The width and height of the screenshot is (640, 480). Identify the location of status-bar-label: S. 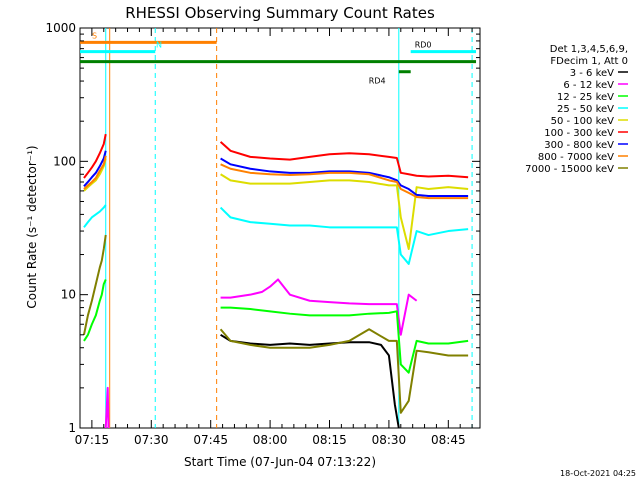
(94, 35).